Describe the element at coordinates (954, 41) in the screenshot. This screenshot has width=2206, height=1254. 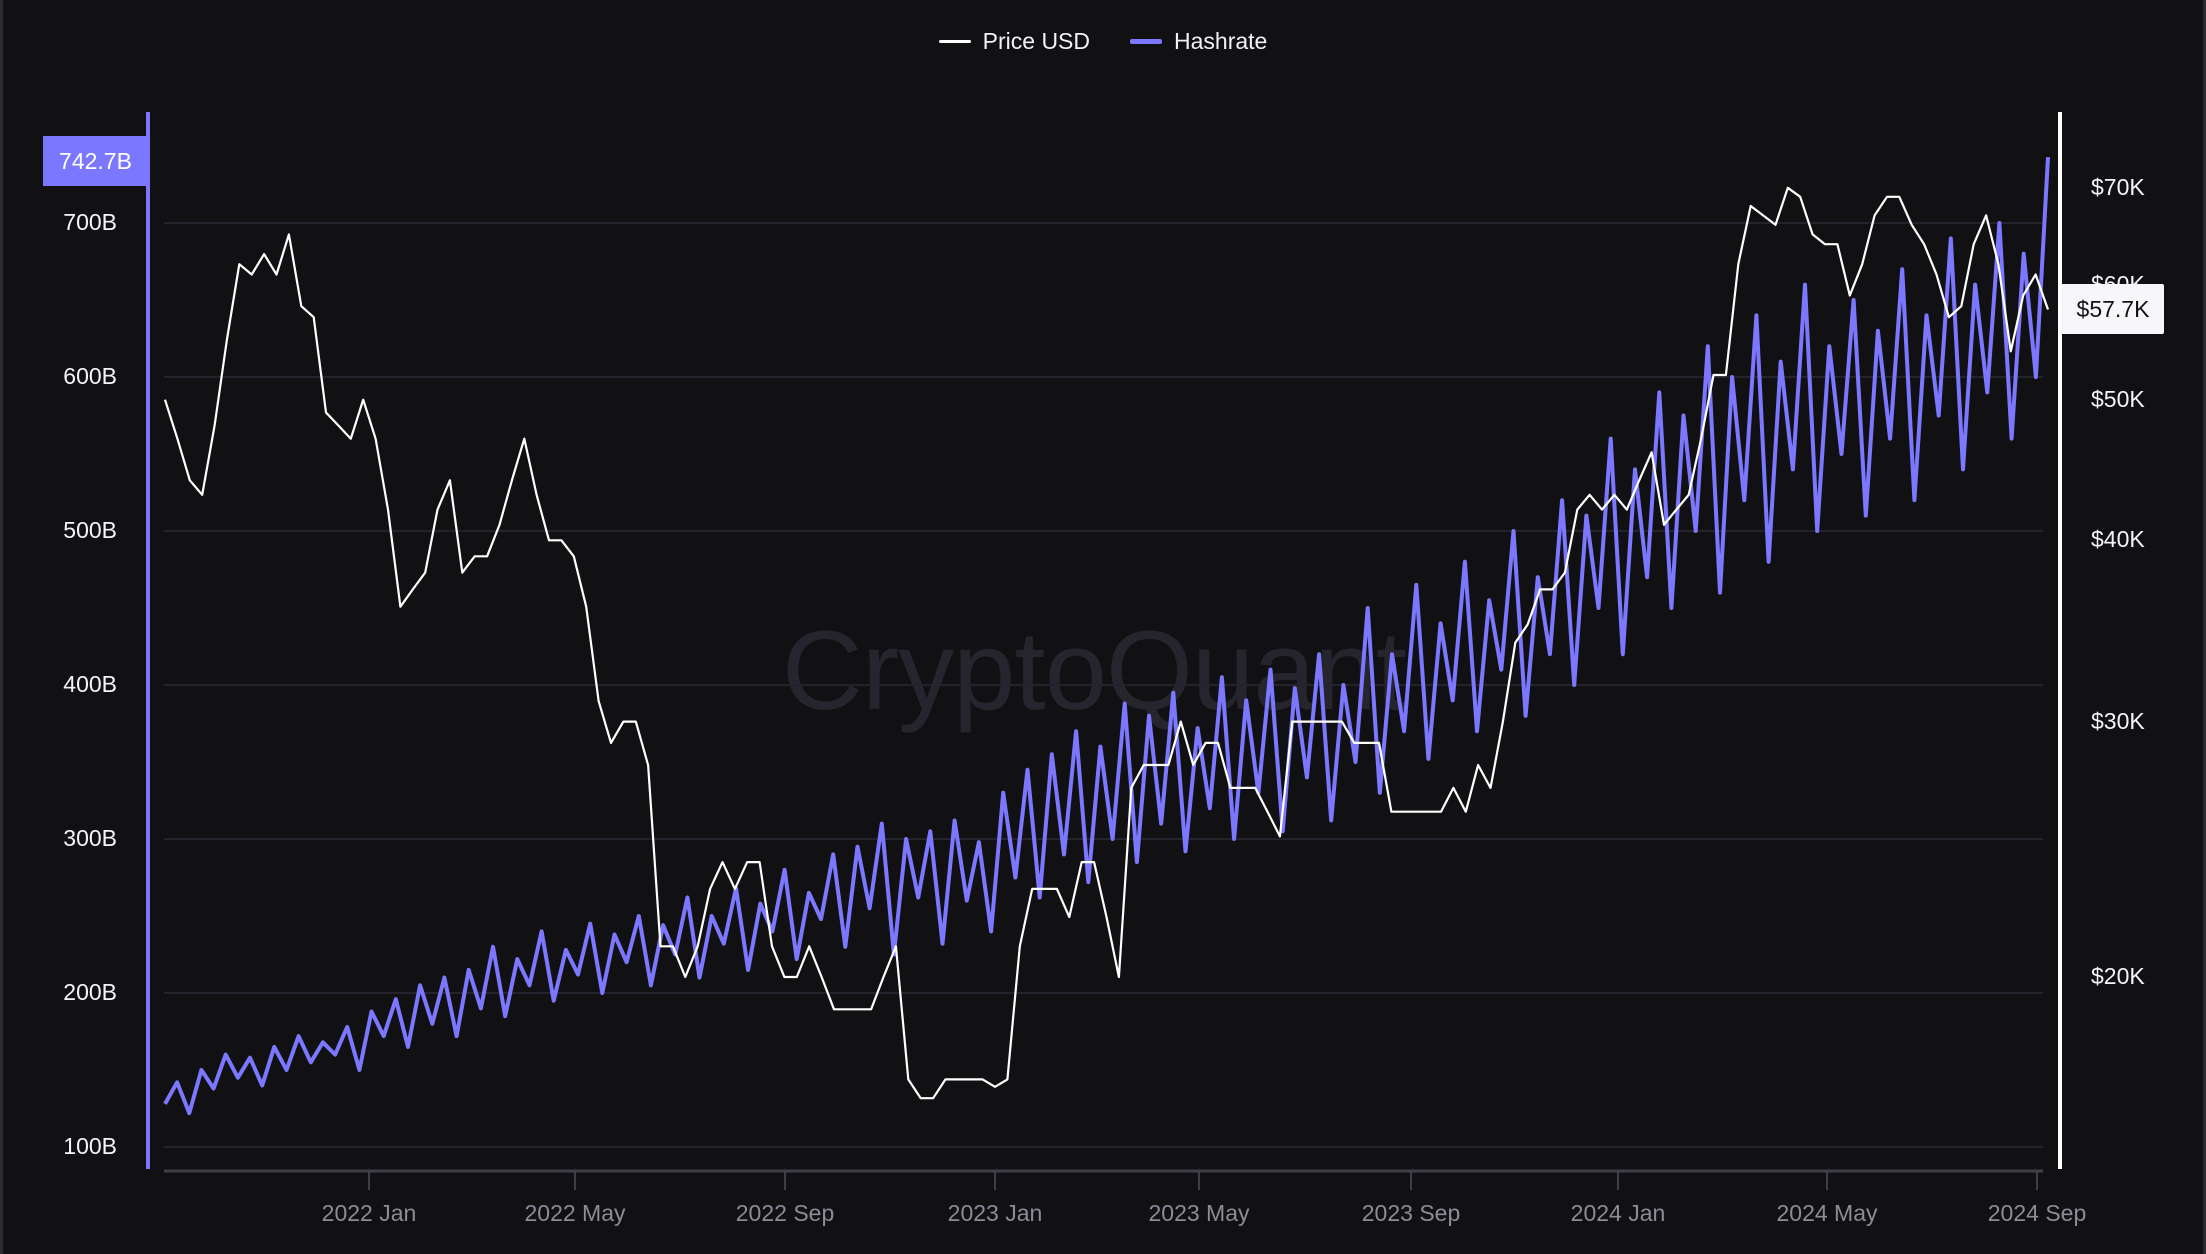
I see `price-line-swatch-icon` at that location.